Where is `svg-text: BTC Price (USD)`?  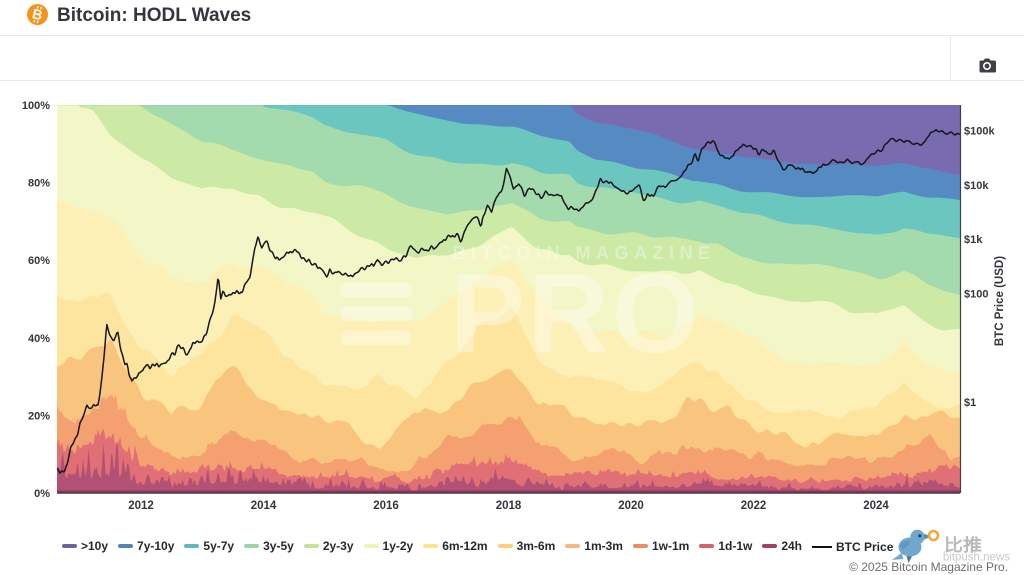
svg-text: BTC Price (USD) is located at coordinates (1000, 301).